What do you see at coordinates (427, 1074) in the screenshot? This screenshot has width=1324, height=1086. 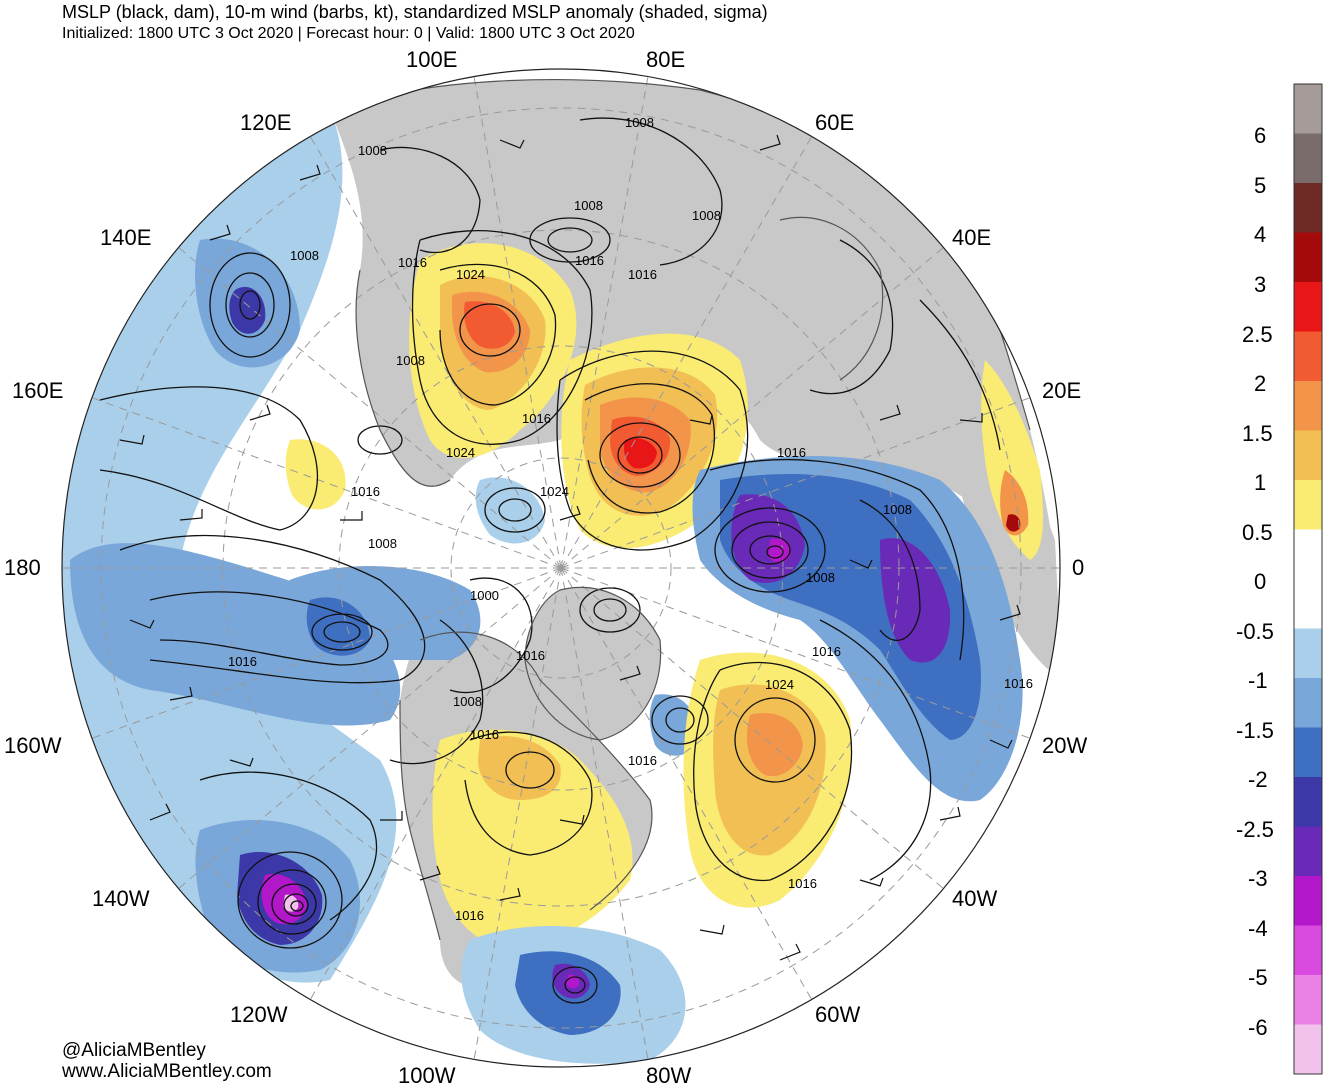 I see `lon-label-100w: 100W` at bounding box center [427, 1074].